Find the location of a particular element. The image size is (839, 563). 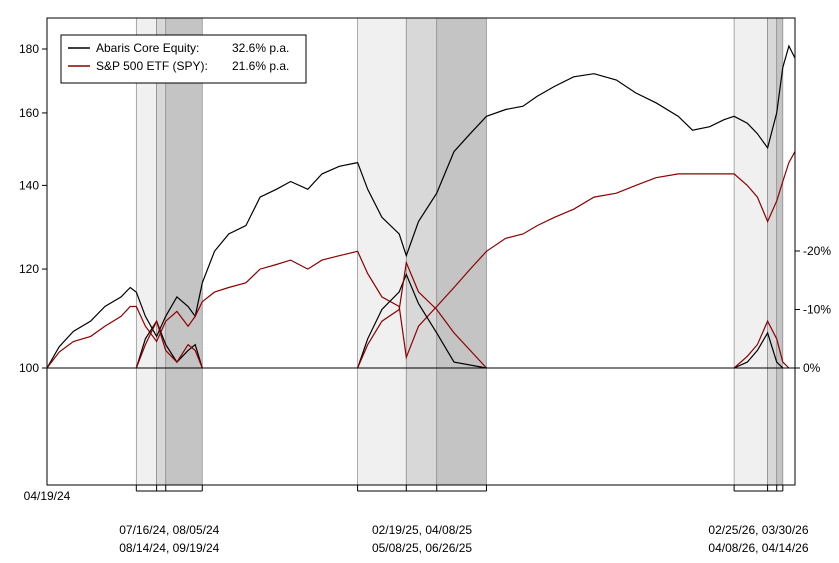

period-label-bottom: 05/08/25, 06/26/25 is located at coordinates (422, 548).